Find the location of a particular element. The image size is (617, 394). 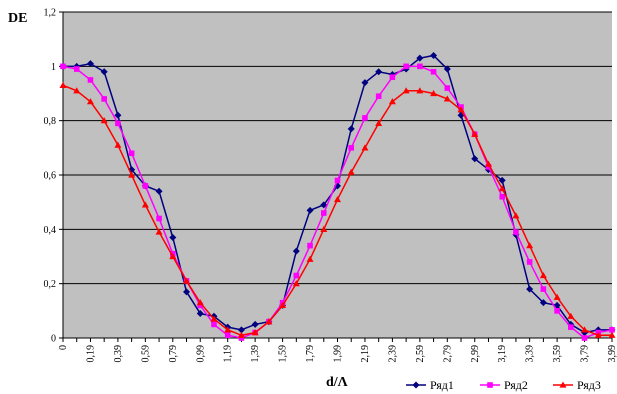

y-axis-title: DE is located at coordinates (17, 18).